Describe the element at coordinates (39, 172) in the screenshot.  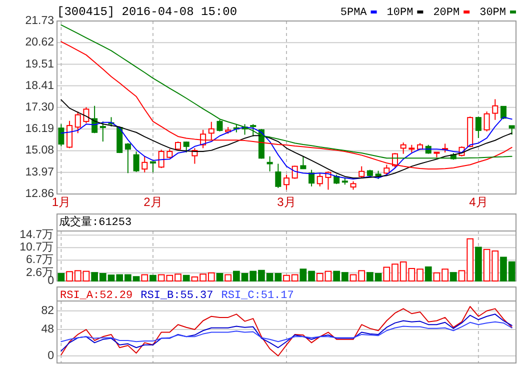
I see `y-tick-label: 13.97` at that location.